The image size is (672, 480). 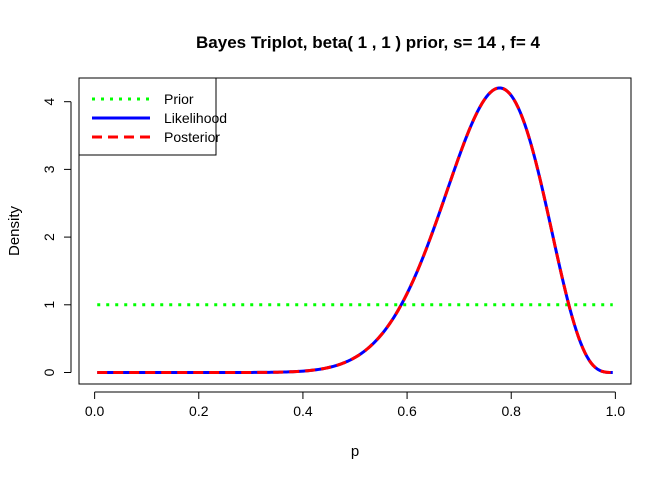 I want to click on x-tick-label: 1.0, so click(x=616, y=411).